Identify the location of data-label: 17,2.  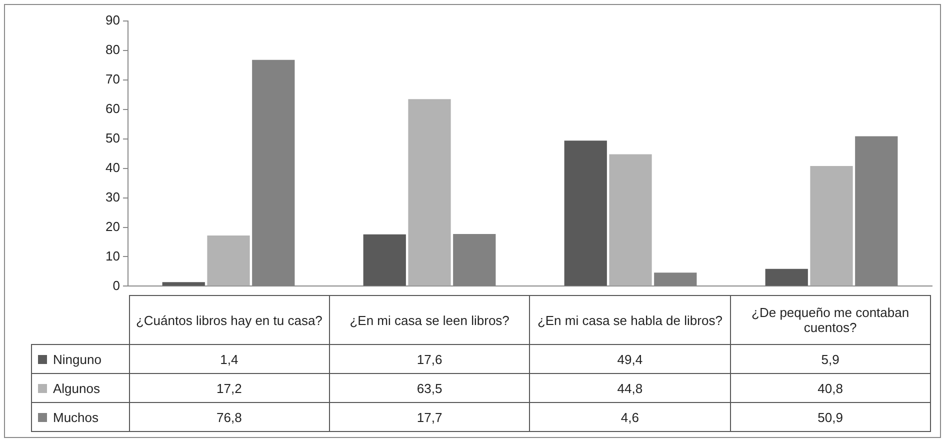
(229, 388).